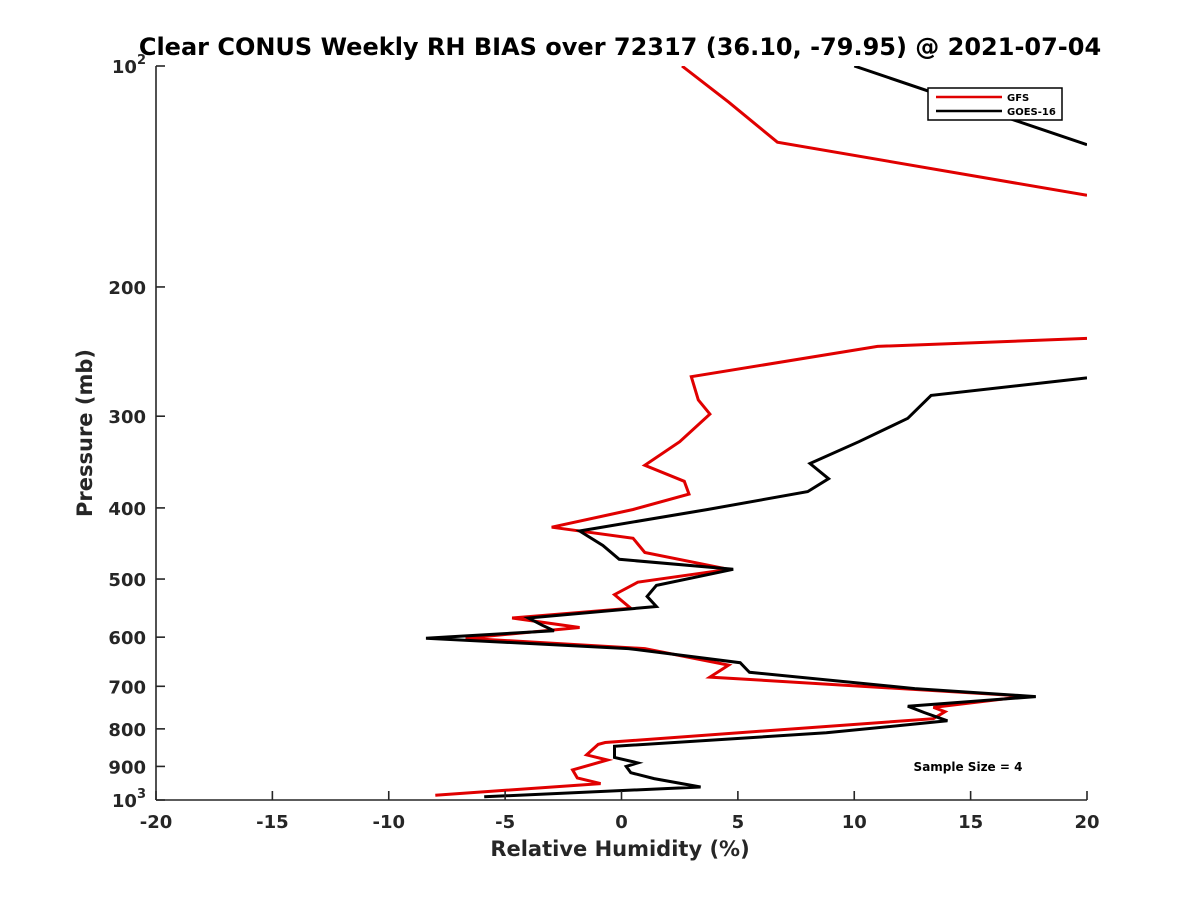 The width and height of the screenshot is (1200, 900). Describe the element at coordinates (968, 767) in the screenshot. I see `sample-size-annotation: Sample Size = 4` at that location.